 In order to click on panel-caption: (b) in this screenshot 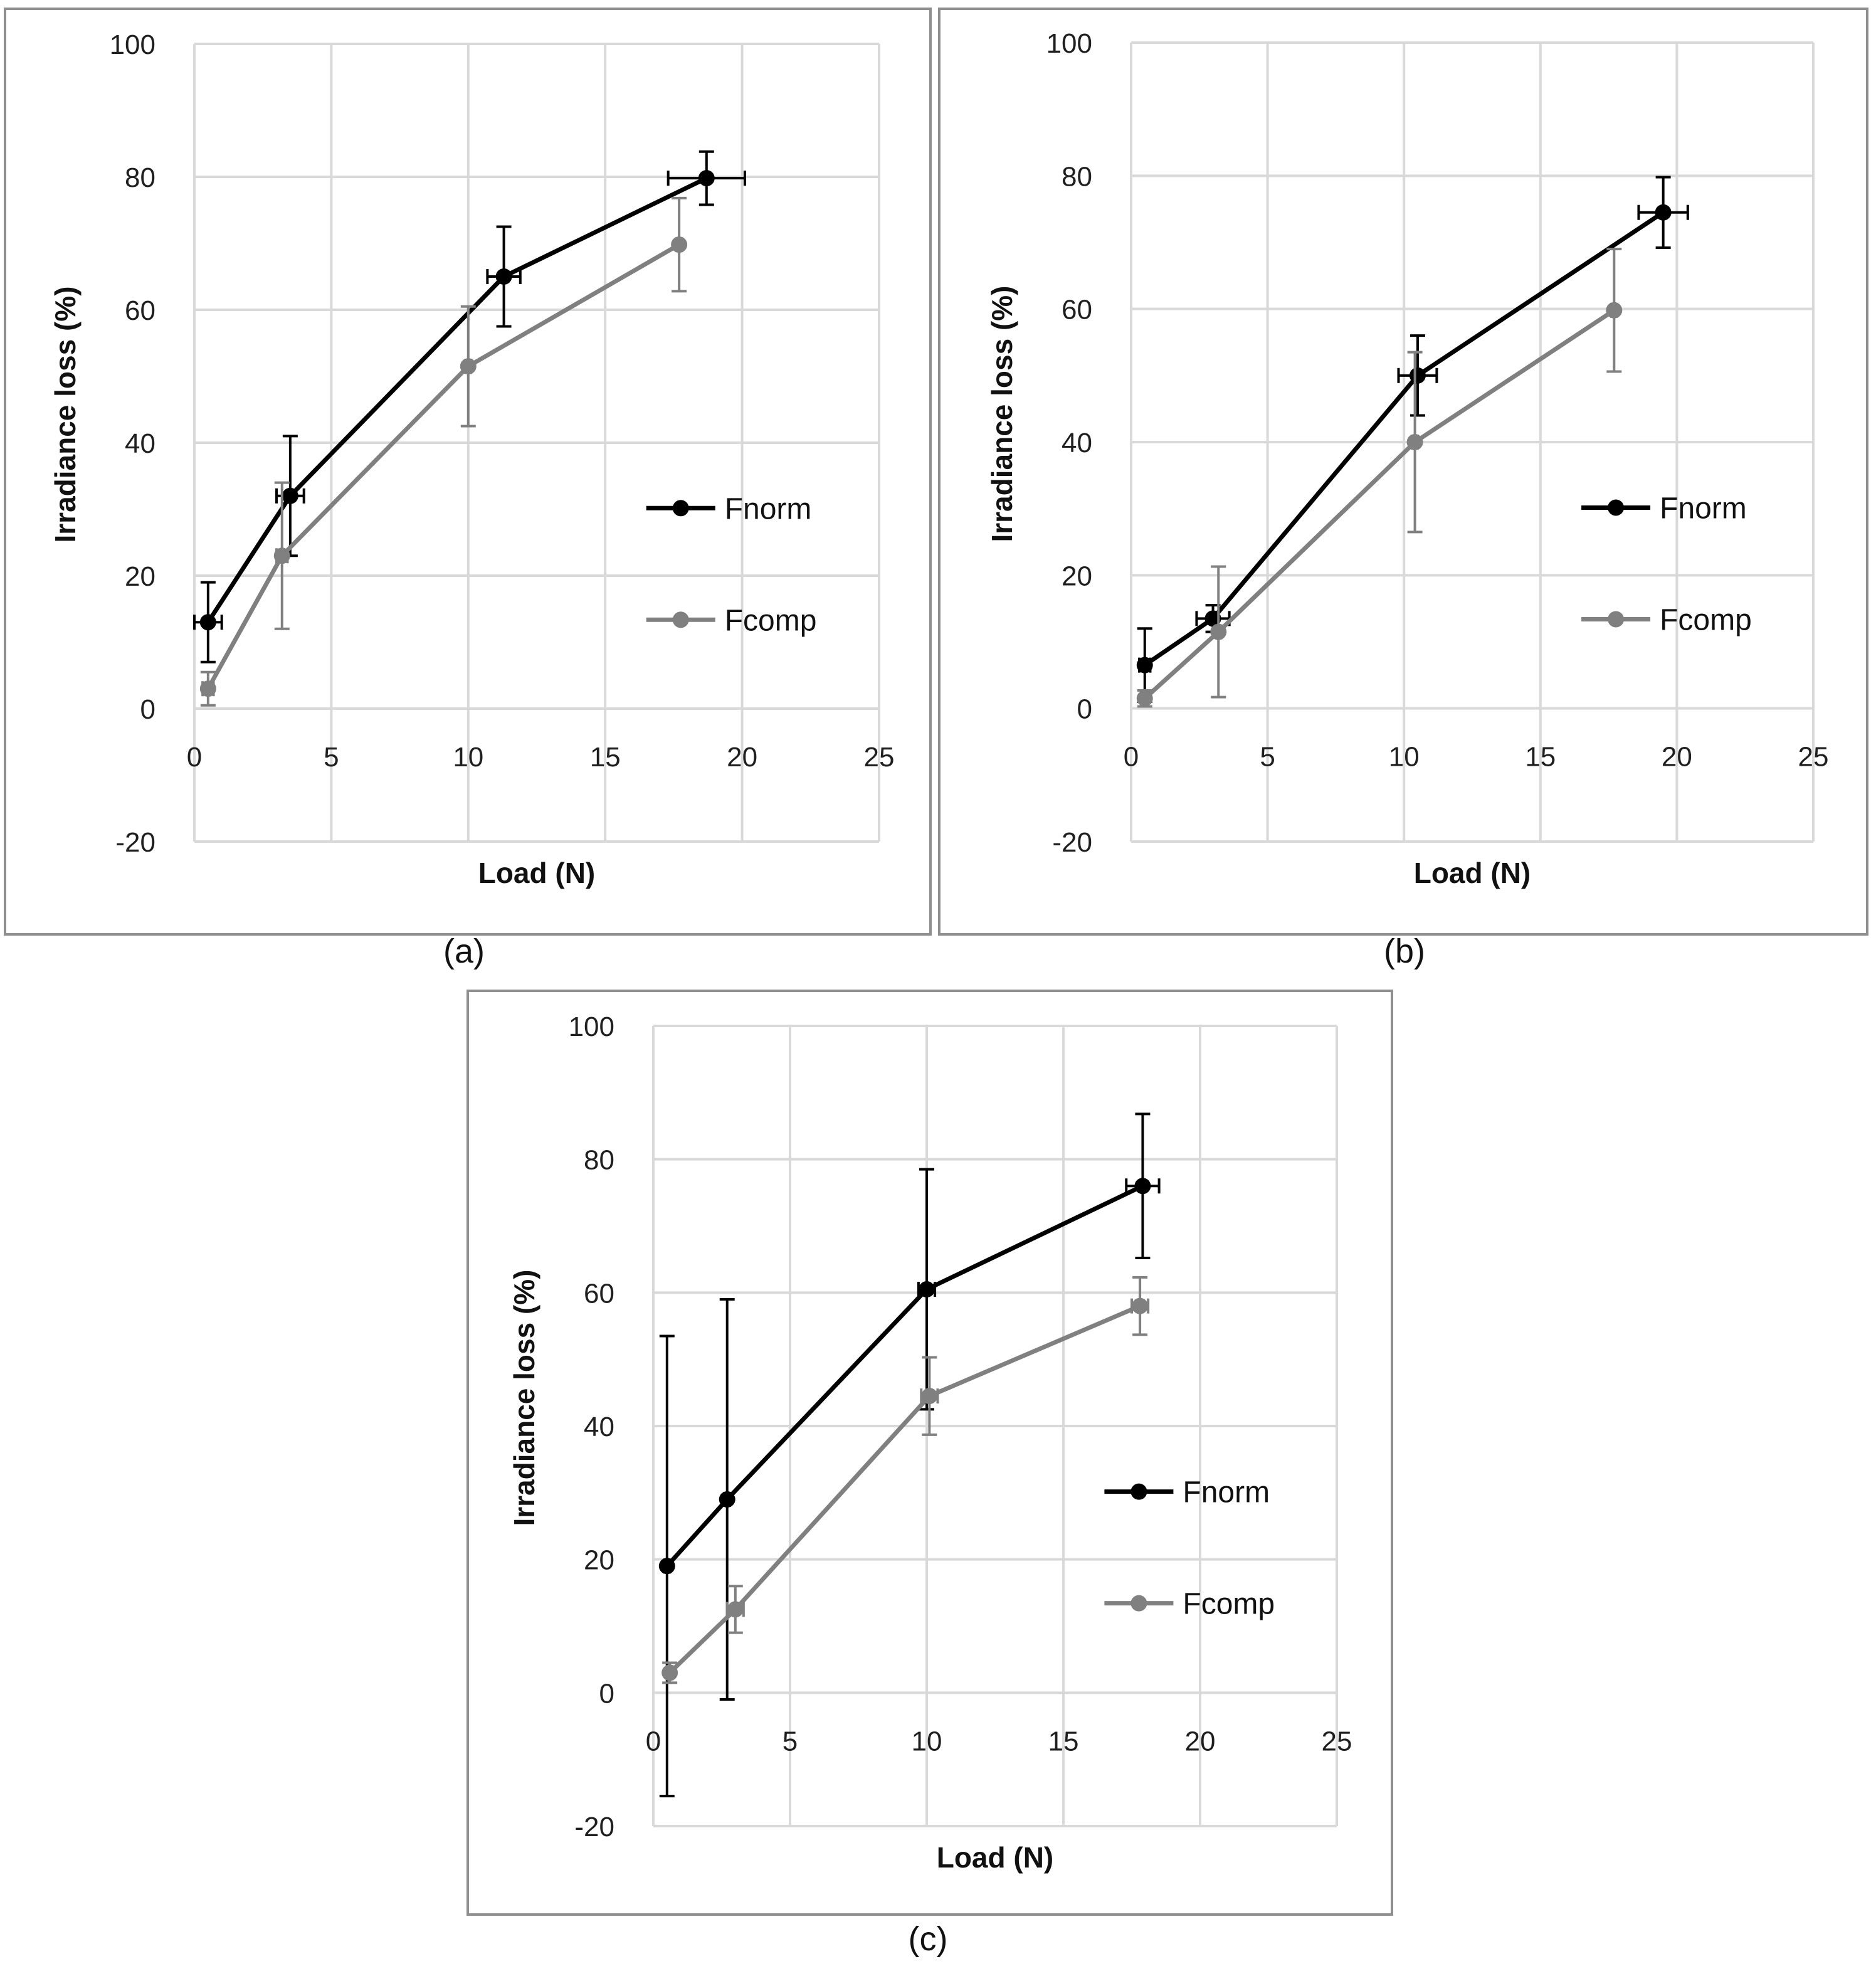, I will do `click(1404, 951)`.